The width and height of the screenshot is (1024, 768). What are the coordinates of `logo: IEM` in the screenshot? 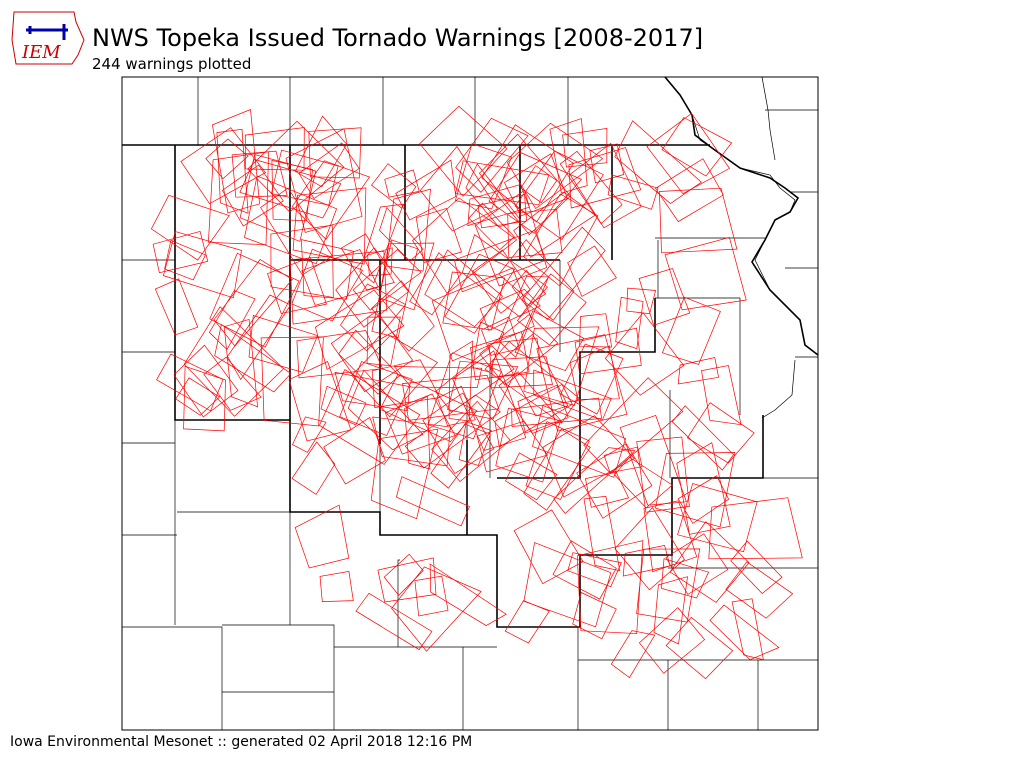 It's located at (48, 38).